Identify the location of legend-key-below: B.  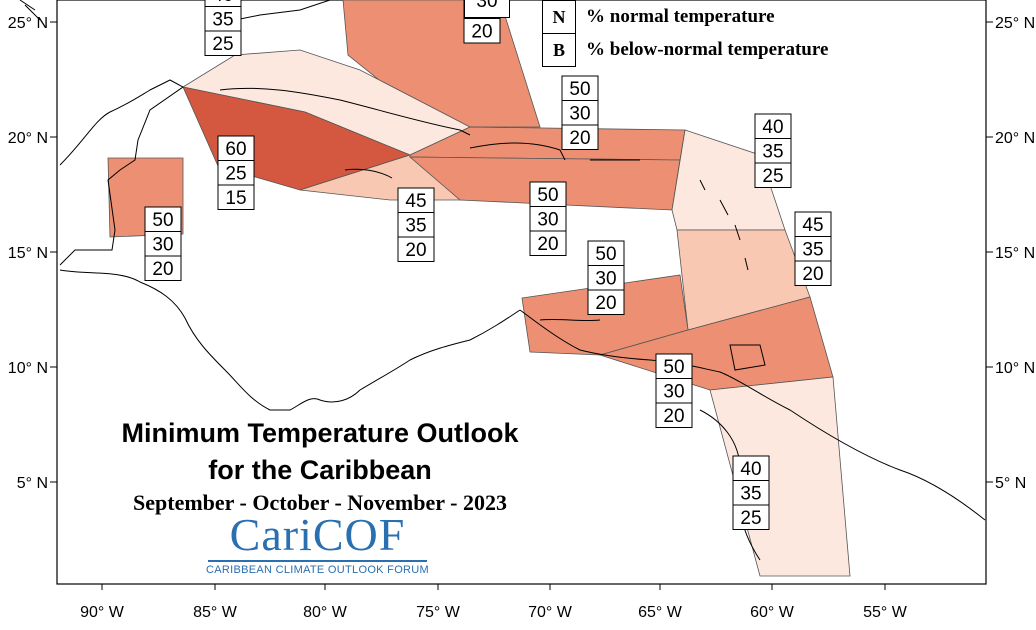
(559, 50).